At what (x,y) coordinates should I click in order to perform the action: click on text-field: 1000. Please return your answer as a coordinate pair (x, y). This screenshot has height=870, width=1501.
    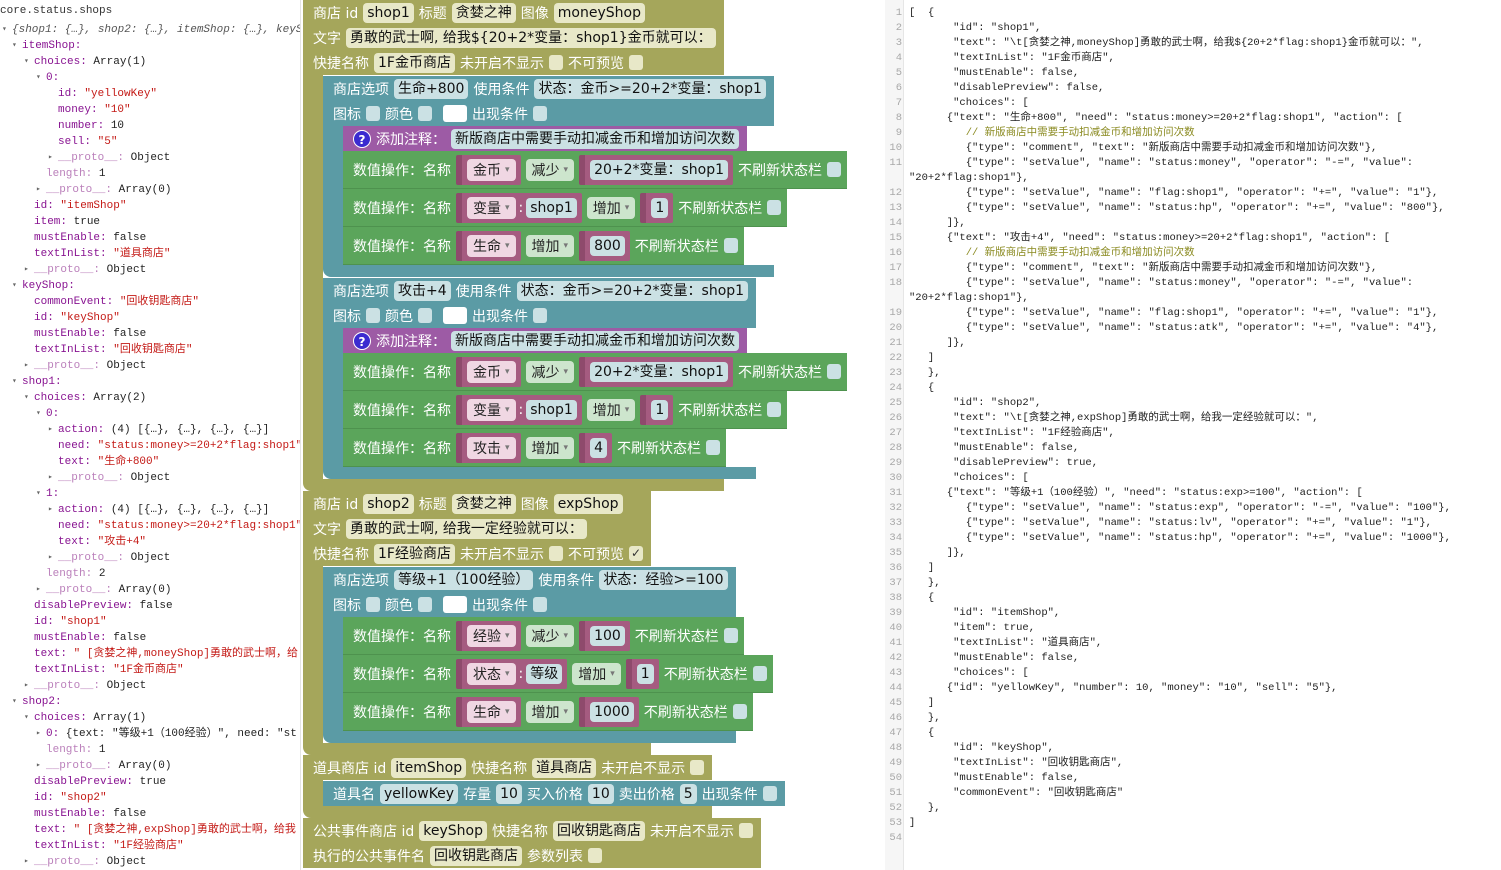
    Looking at the image, I should click on (612, 711).